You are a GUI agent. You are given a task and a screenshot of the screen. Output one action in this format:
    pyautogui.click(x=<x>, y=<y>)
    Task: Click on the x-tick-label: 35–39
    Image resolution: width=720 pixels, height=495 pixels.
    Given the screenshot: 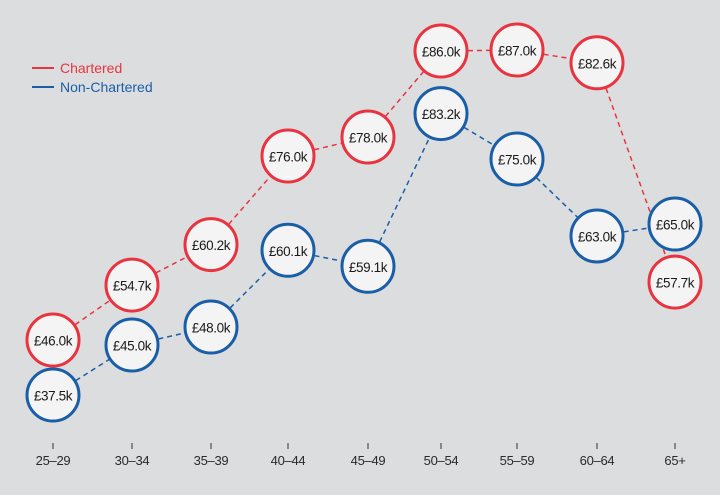 What is the action you would take?
    pyautogui.click(x=211, y=460)
    